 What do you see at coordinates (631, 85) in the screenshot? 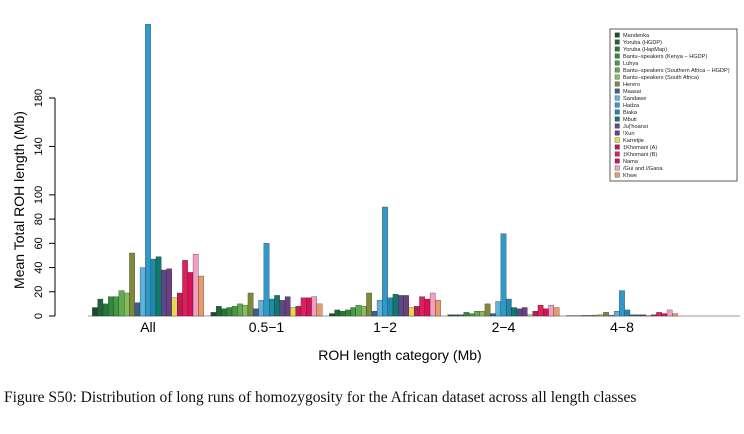
I see `legend-label: Herero` at bounding box center [631, 85].